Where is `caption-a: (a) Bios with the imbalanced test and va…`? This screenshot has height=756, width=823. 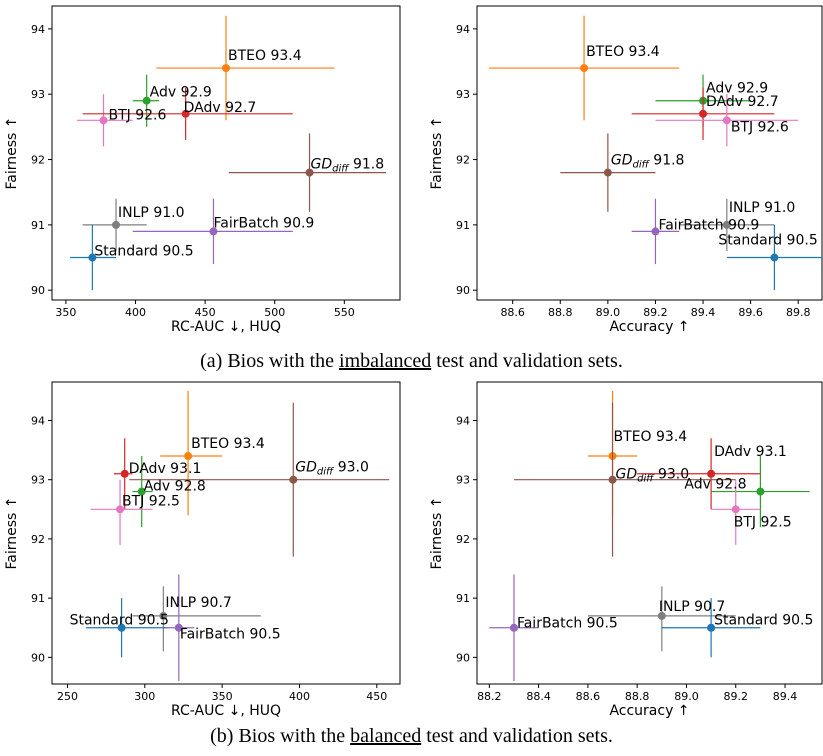
caption-a: (a) Bios with the imbalanced test and va… is located at coordinates (411, 361).